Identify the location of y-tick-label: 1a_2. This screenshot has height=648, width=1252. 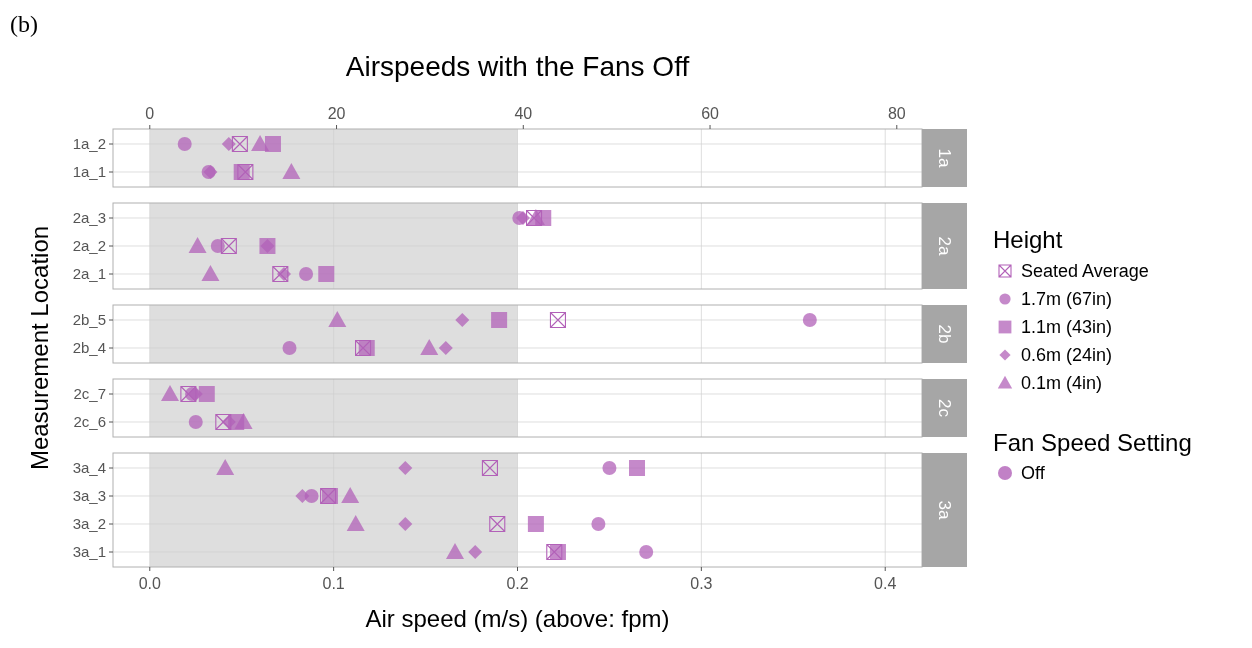
(89, 144).